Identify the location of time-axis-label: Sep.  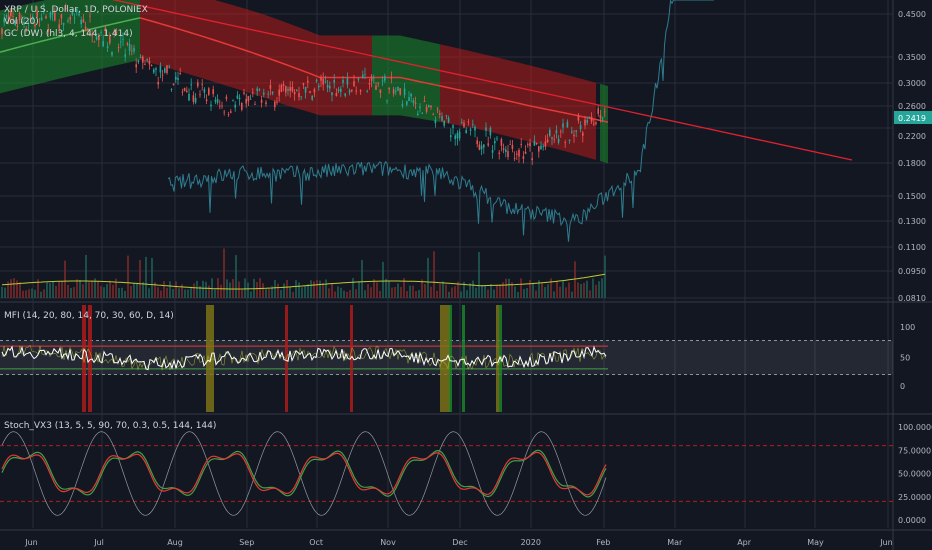
(246, 542).